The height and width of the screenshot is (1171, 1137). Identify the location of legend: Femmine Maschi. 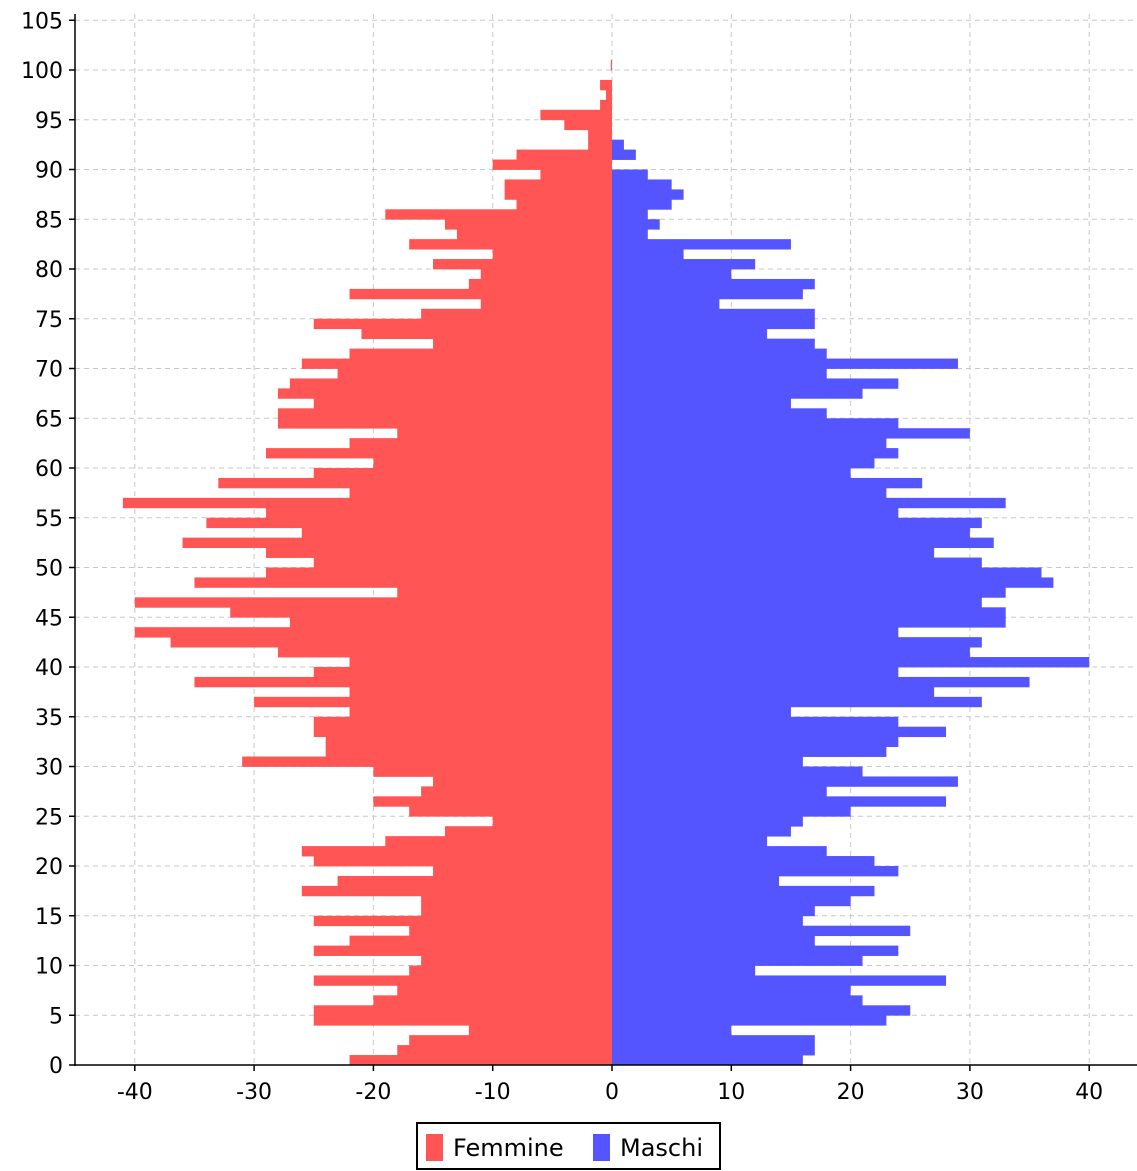
(568, 1146).